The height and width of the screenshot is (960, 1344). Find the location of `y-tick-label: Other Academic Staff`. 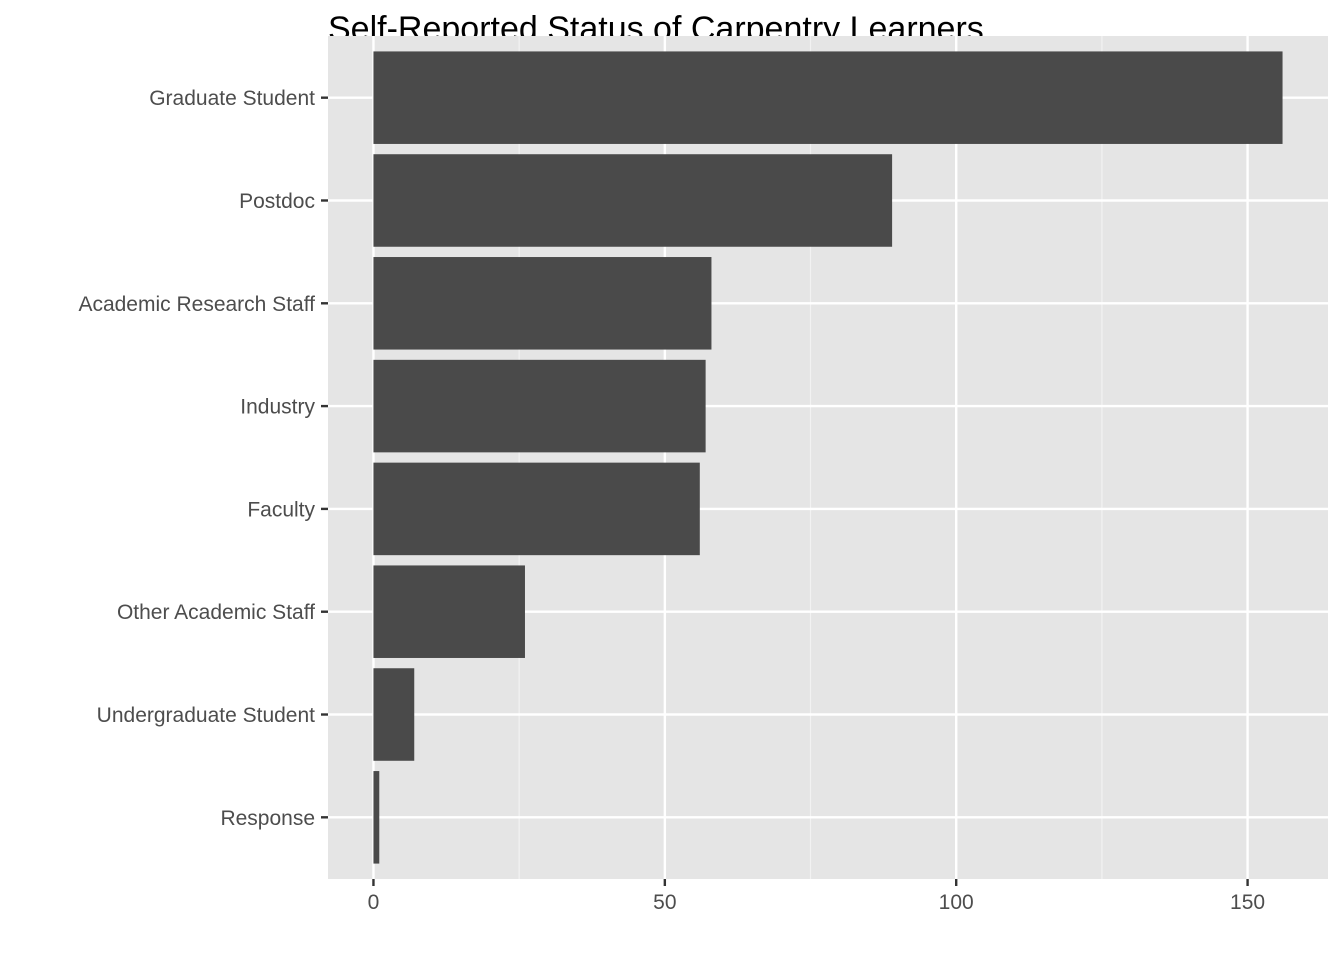

y-tick-label: Other Academic Staff is located at coordinates (216, 612).